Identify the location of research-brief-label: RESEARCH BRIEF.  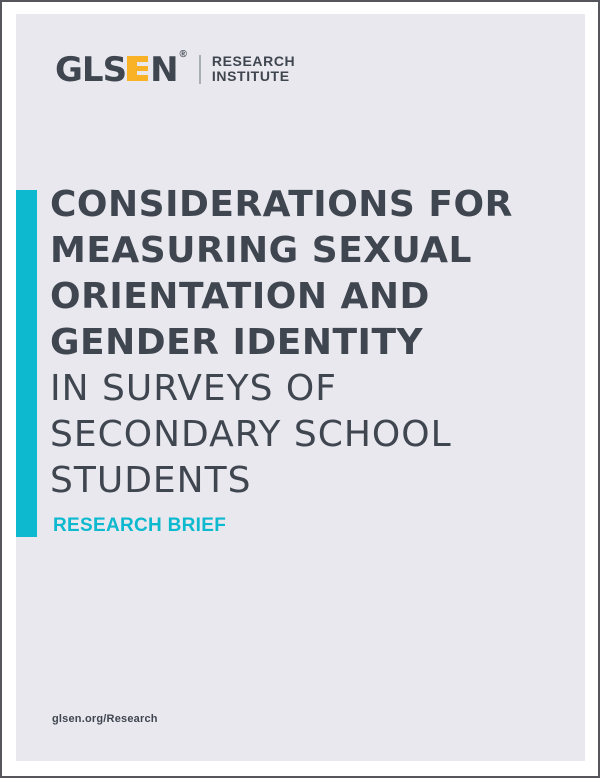
(140, 525).